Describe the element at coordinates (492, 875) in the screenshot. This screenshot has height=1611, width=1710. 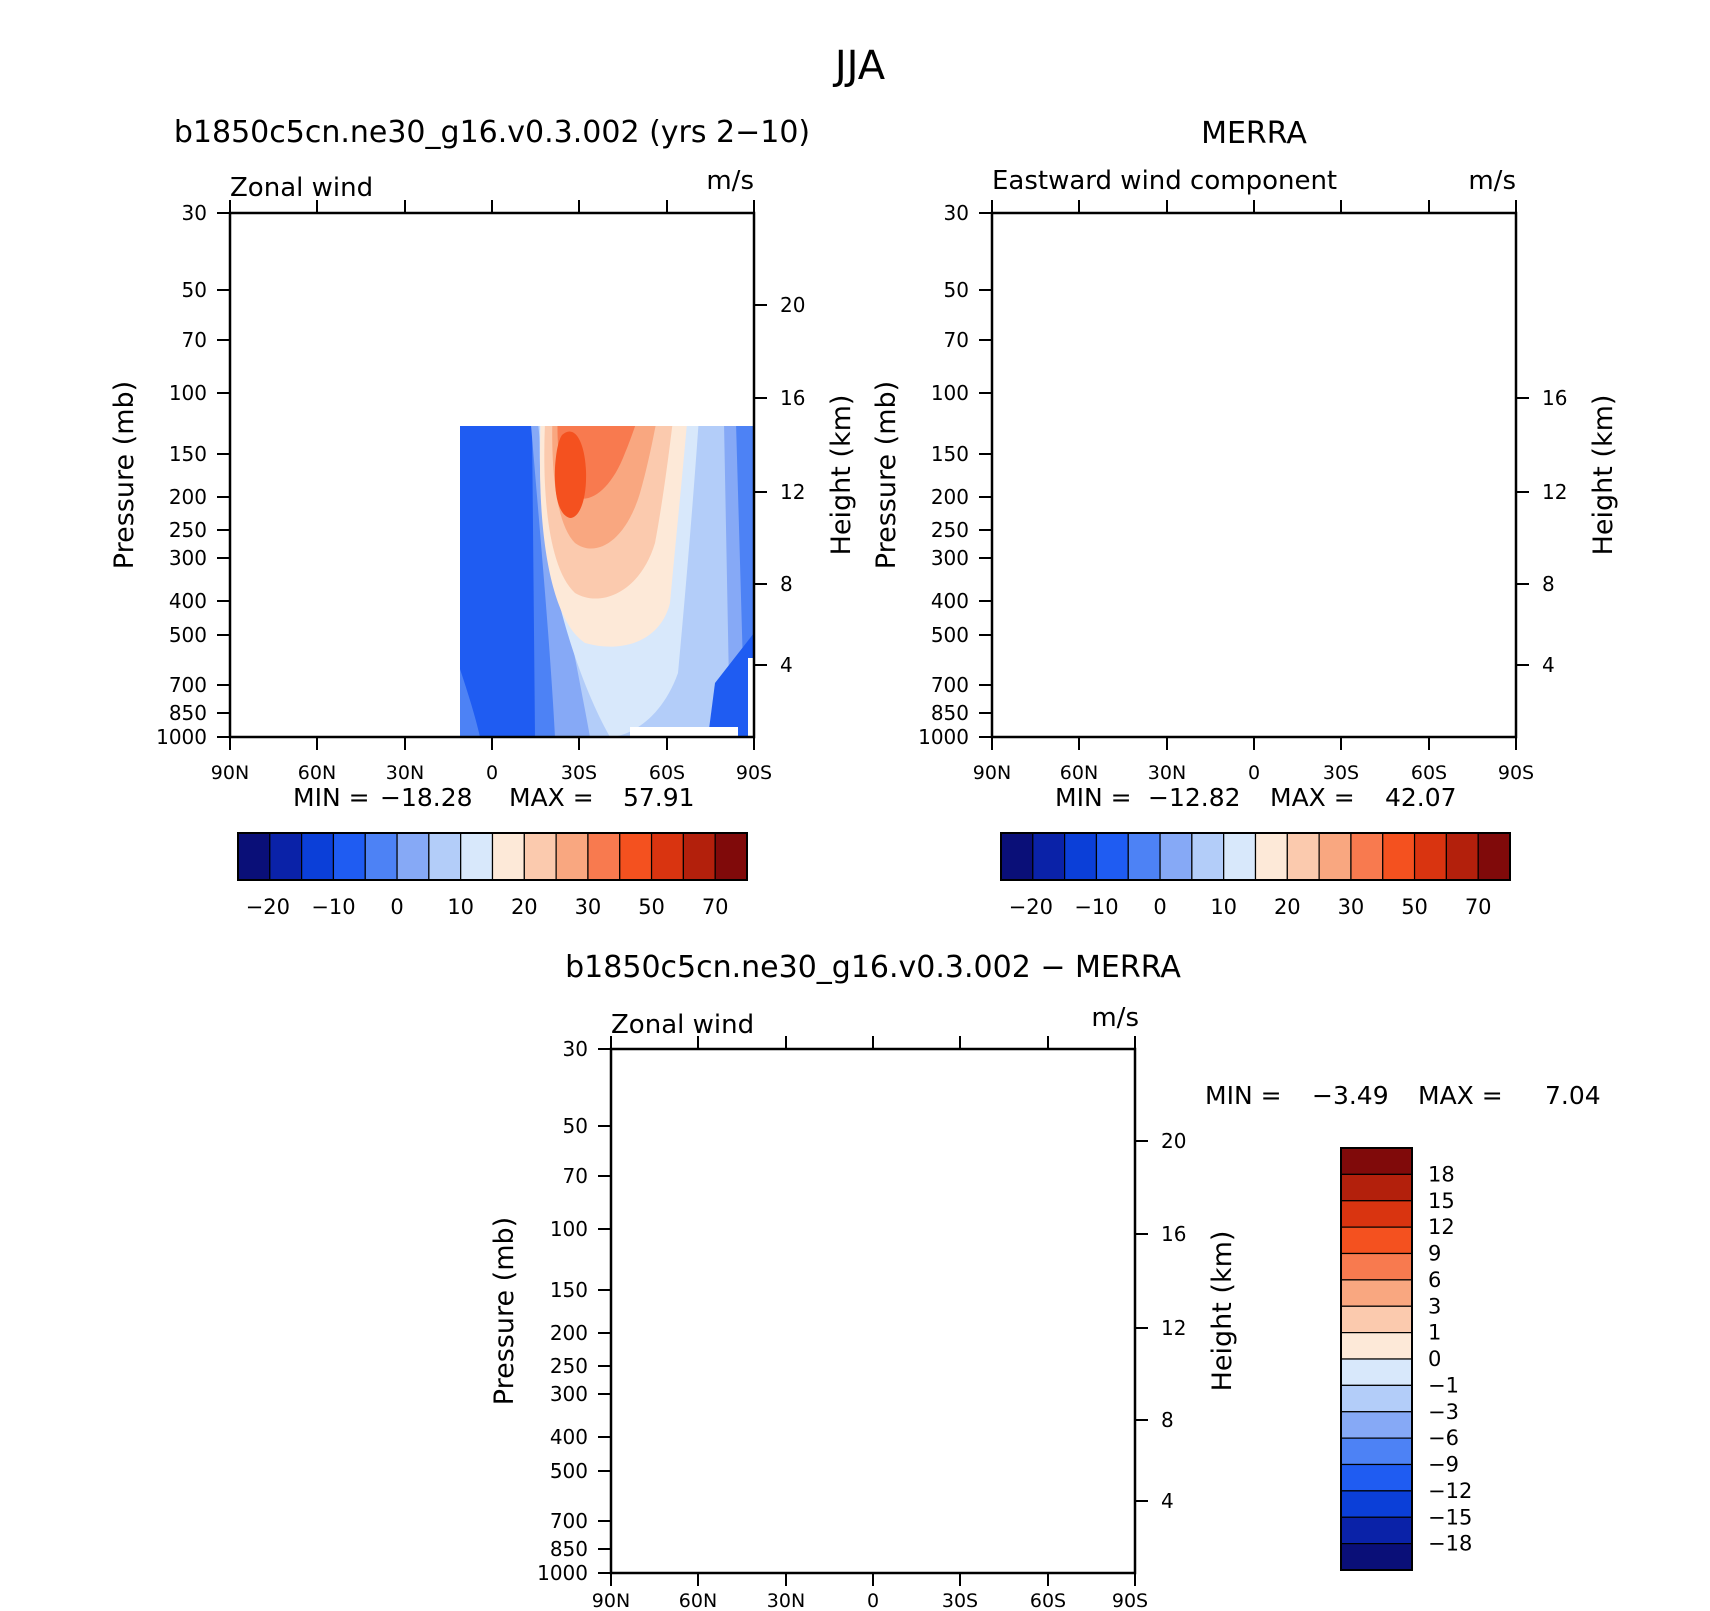
I see `colorbar-model: −20 −10 0 10 20 30 50 70` at that location.